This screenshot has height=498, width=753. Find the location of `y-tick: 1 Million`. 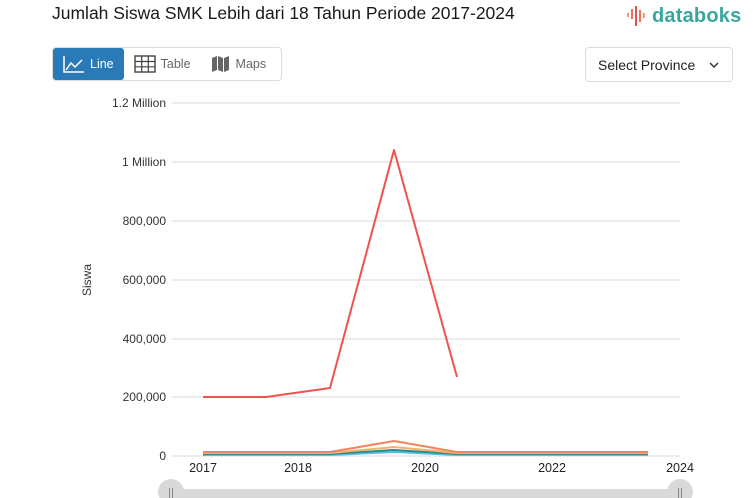

y-tick: 1 Million is located at coordinates (144, 162).